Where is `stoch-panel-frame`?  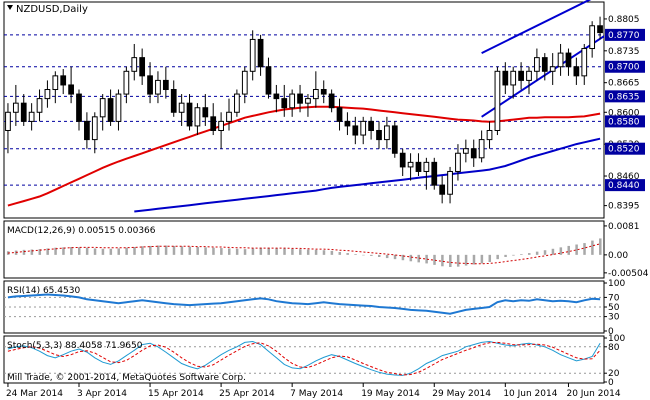
stoch-panel-frame is located at coordinates (304, 359).